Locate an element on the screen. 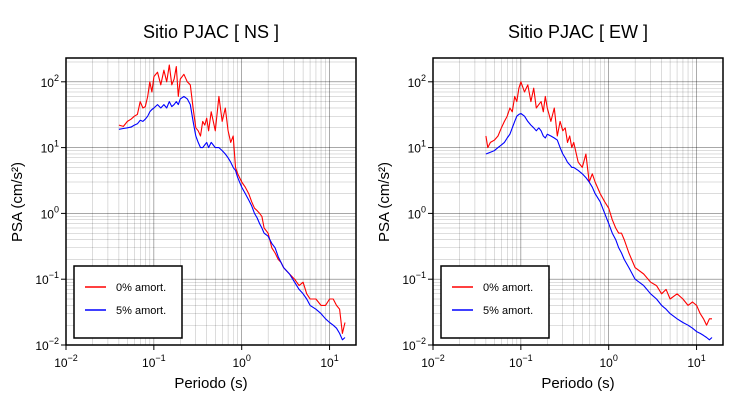 This screenshot has height=400, width=730. chart-title: Sitio PJAC [ EW ] is located at coordinates (578, 32).